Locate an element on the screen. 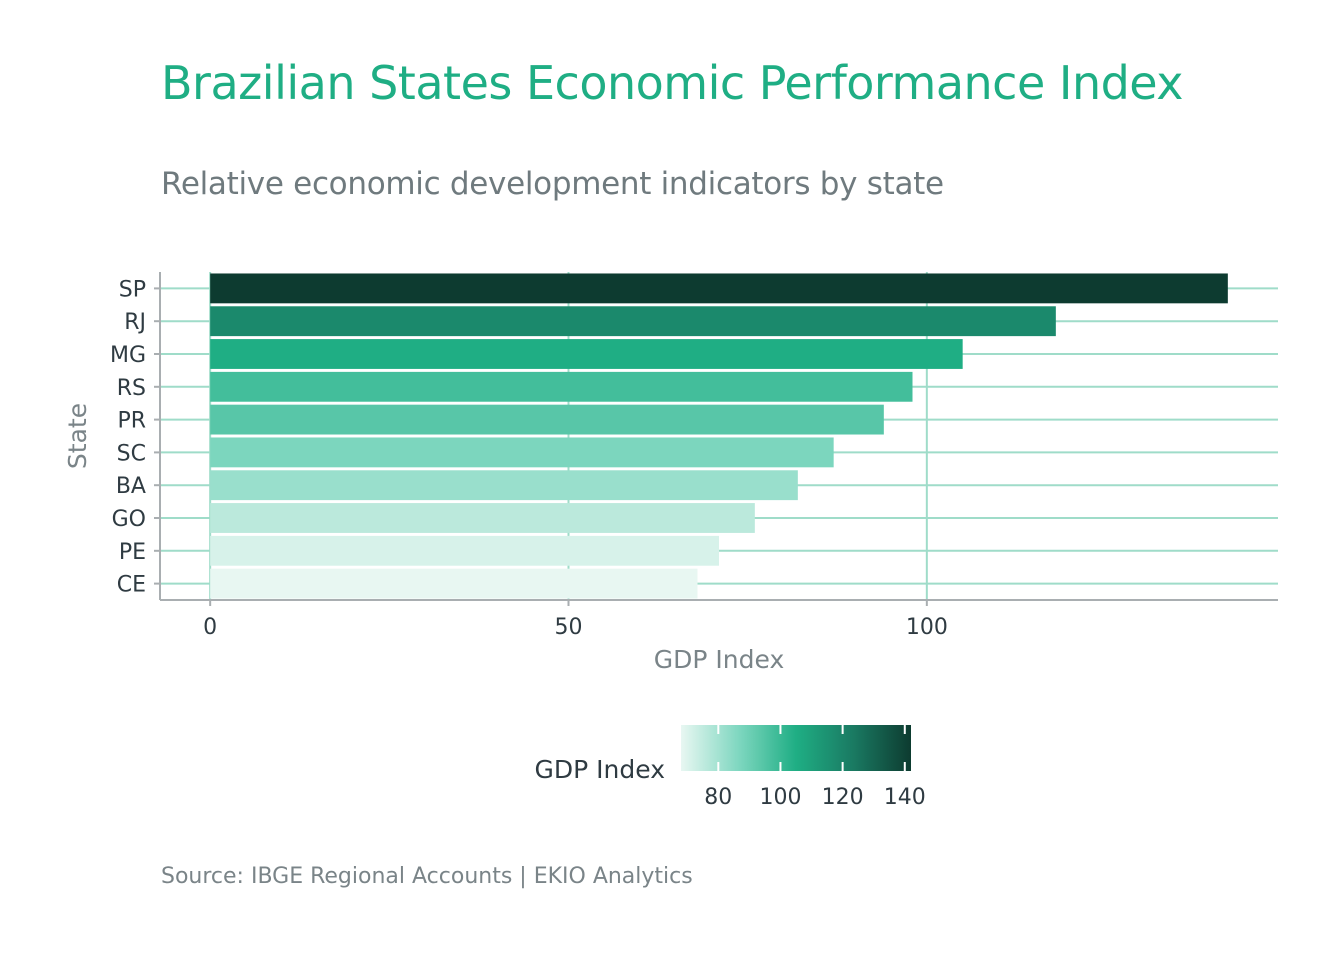 This screenshot has height=960, width=1344. bar-pe is located at coordinates (464, 550).